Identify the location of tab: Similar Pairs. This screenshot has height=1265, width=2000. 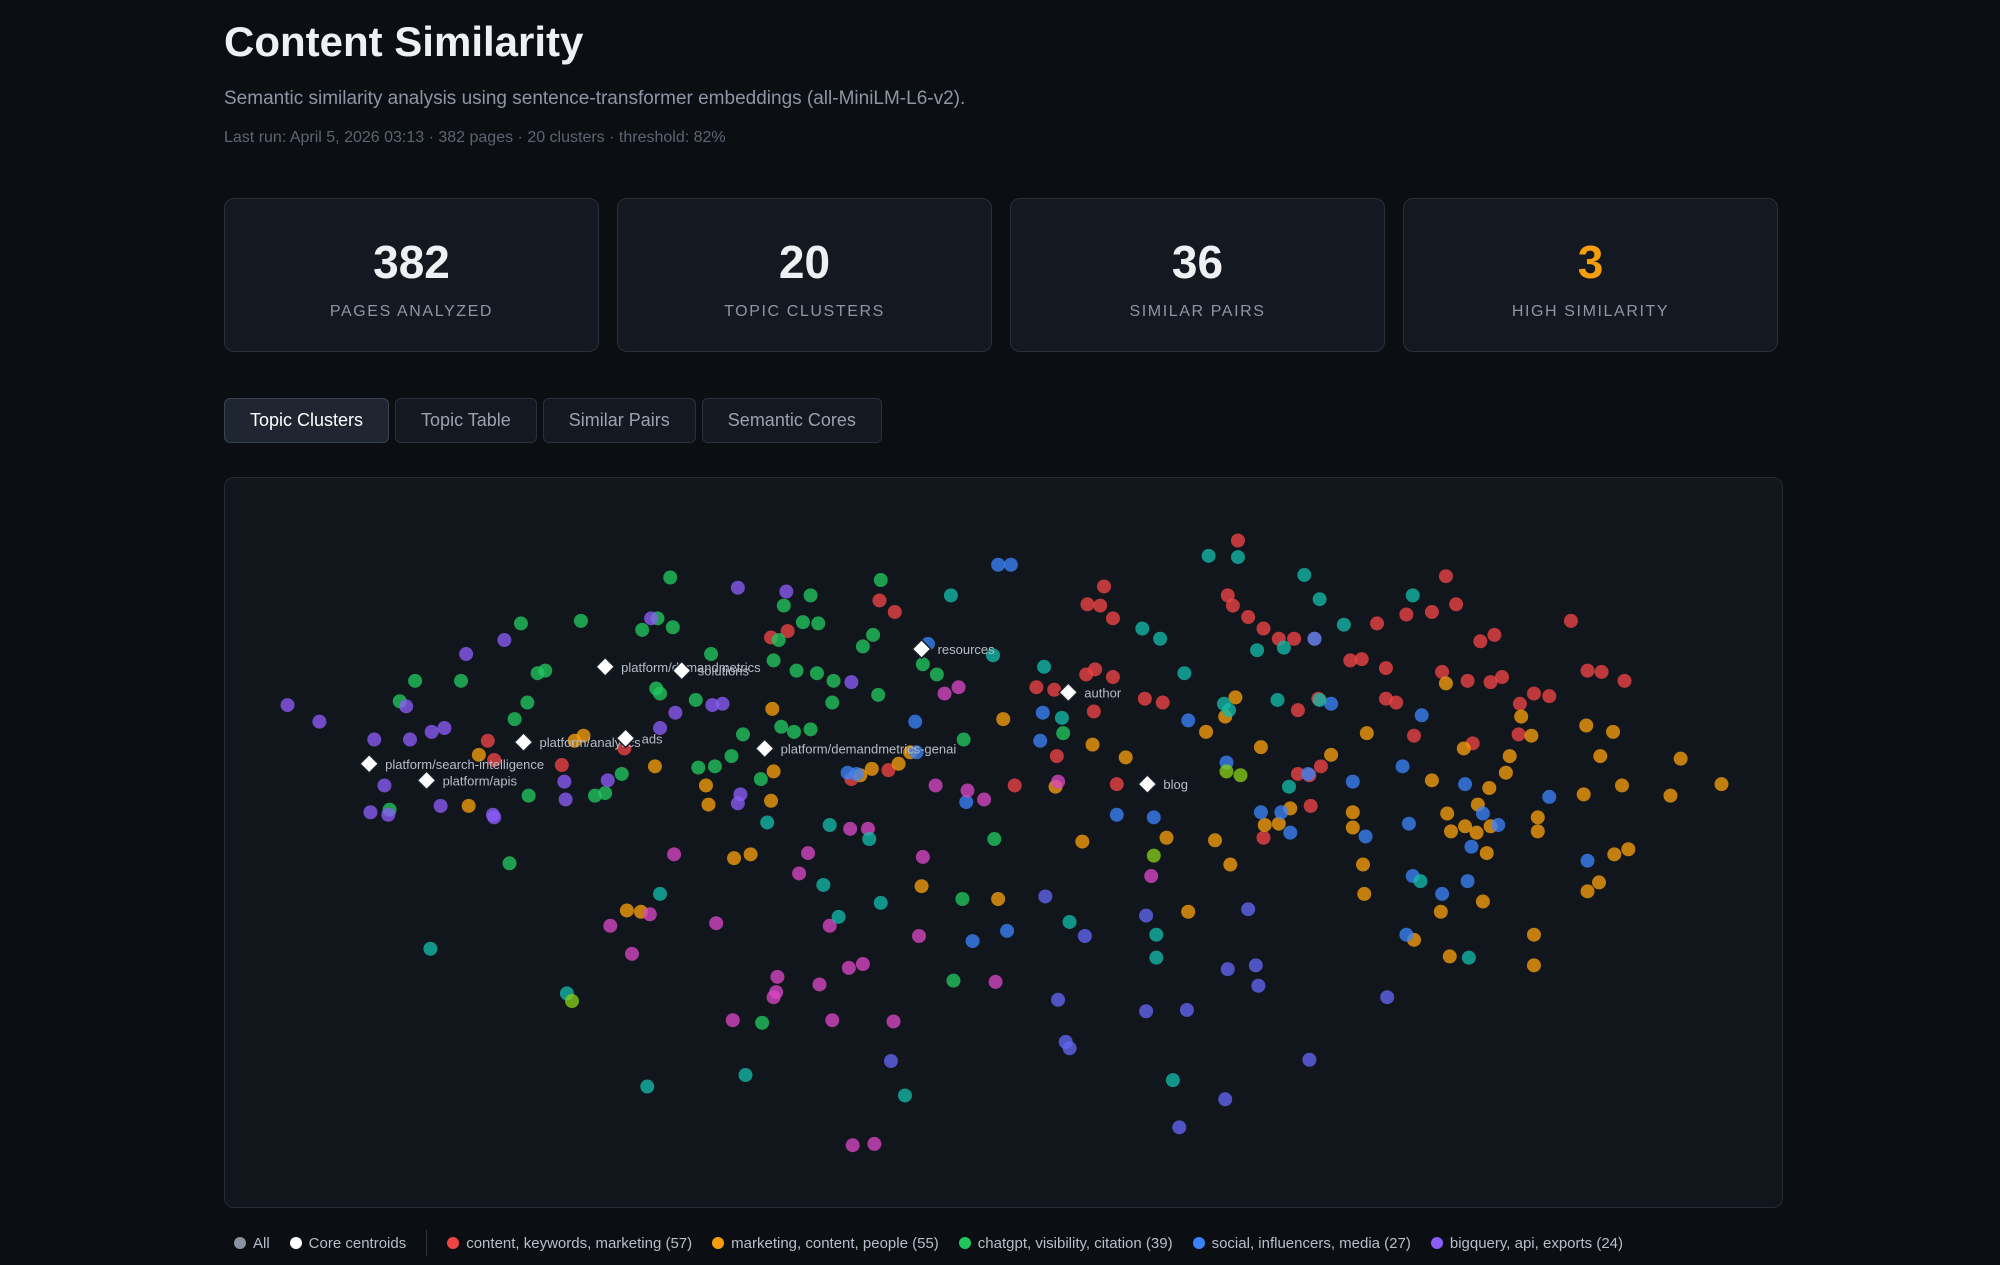
(619, 420).